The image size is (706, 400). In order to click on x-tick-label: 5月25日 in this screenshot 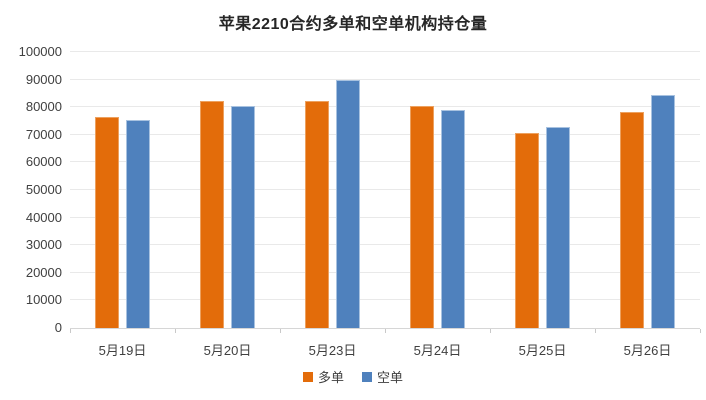, I will do `click(542, 350)`.